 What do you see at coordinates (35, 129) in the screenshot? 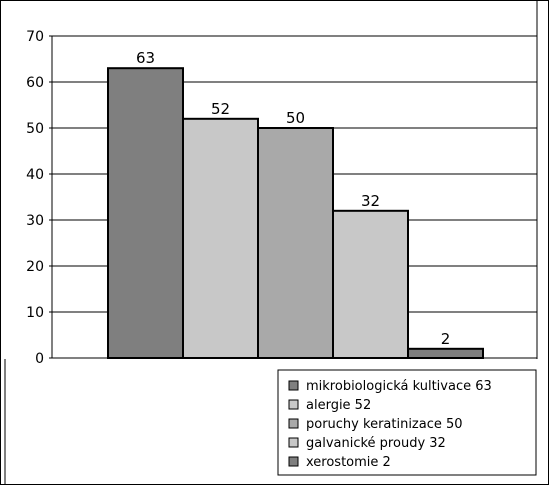
I see `y-tick-label-50: 50` at bounding box center [35, 129].